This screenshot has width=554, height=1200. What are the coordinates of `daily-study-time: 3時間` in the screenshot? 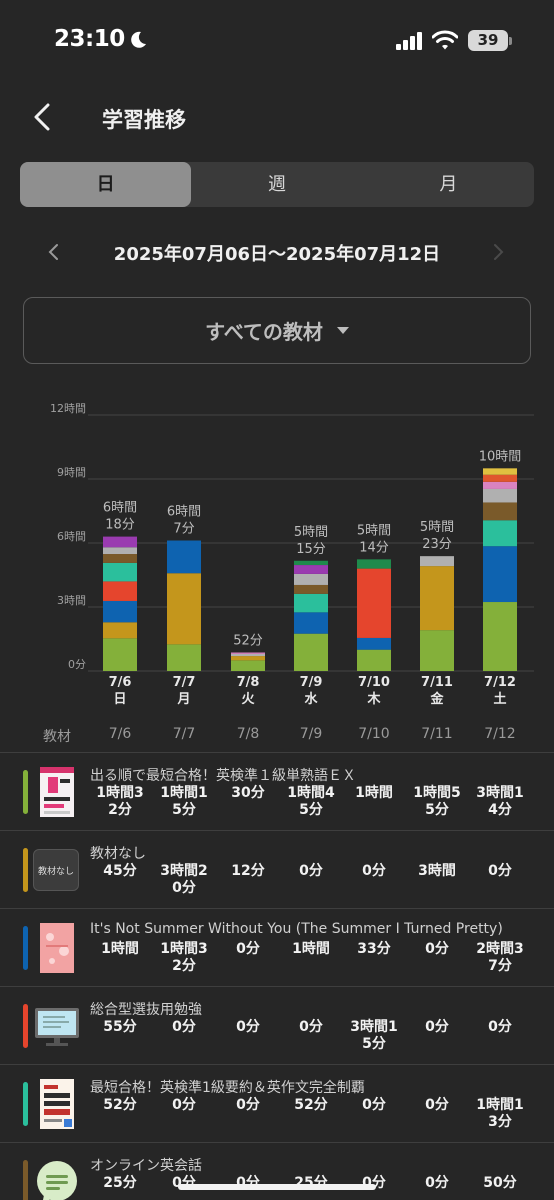 It's located at (437, 871).